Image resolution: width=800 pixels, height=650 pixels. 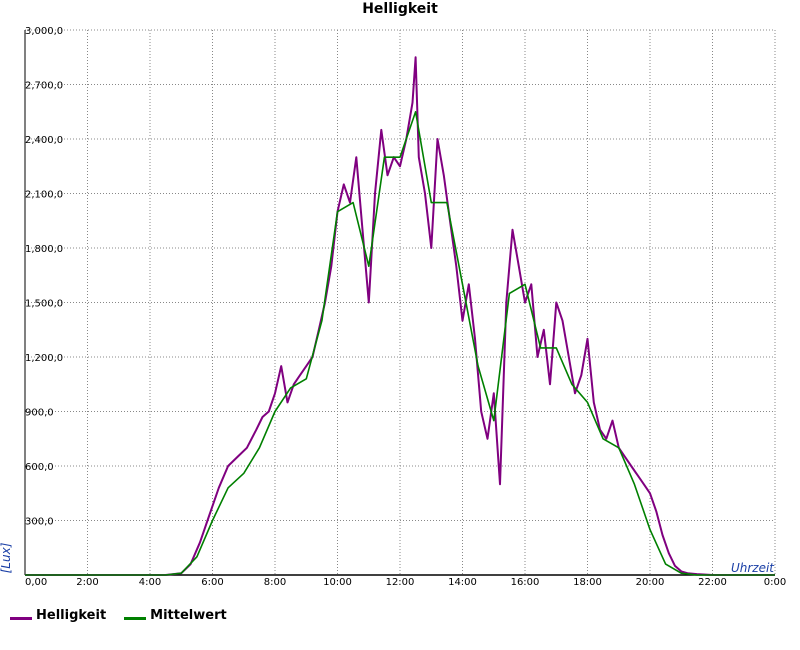 What do you see at coordinates (587, 582) in the screenshot?
I see `x-tick-label: 18:00` at bounding box center [587, 582].